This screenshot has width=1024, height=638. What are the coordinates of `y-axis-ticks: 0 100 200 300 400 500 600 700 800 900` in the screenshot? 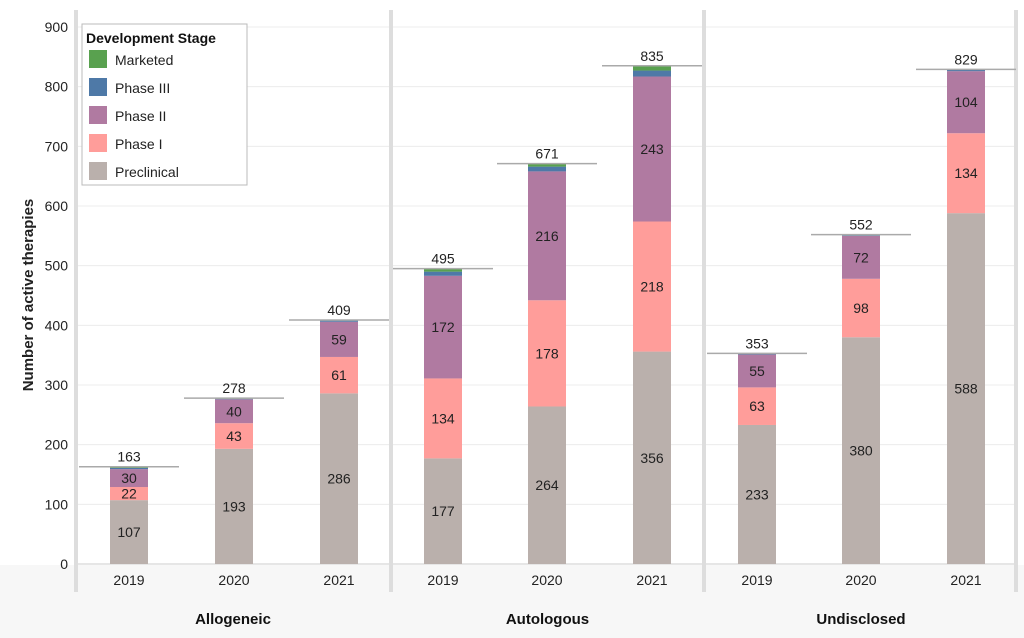 It's located at (57, 295).